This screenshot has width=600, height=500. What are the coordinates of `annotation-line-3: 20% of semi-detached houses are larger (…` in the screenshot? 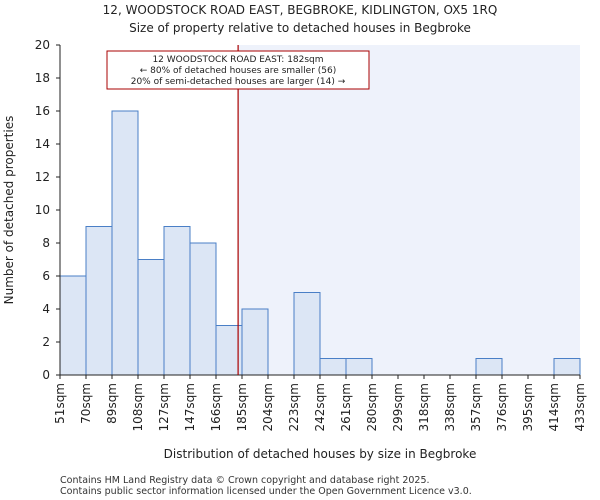 It's located at (238, 82).